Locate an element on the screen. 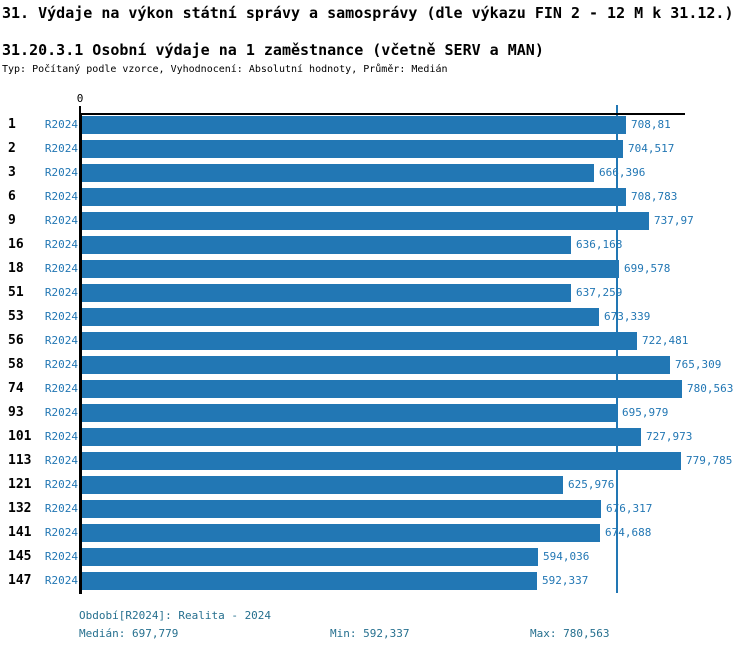  chart-row: 101 R2024 727,973 is located at coordinates (375, 437).